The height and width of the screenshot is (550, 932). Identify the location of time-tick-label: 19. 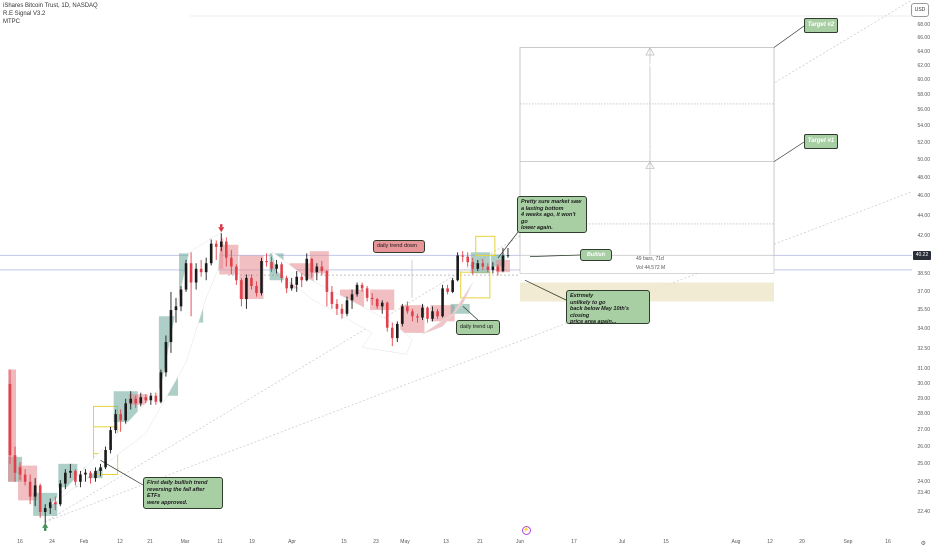
(252, 542).